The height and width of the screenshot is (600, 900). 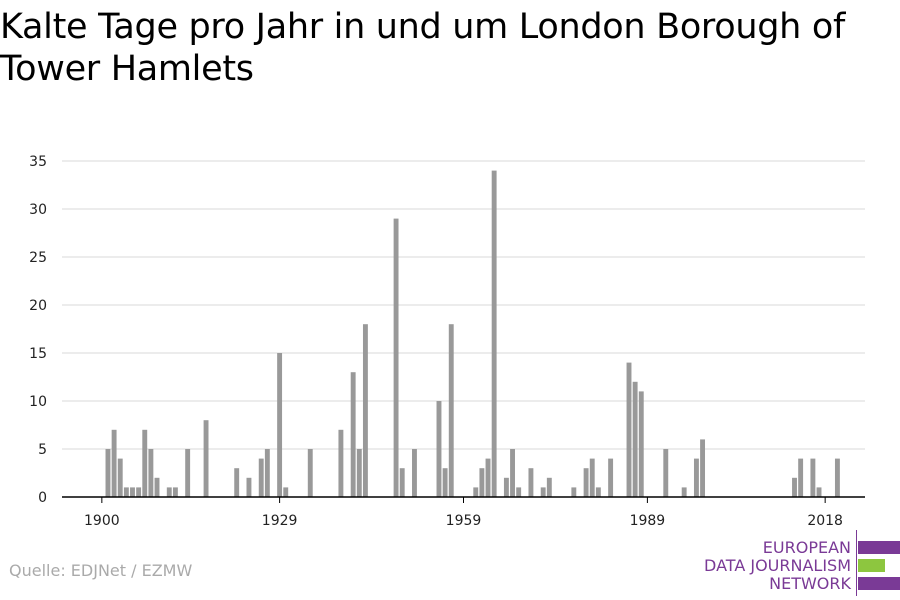 I want to click on logo-divider, so click(x=856, y=563).